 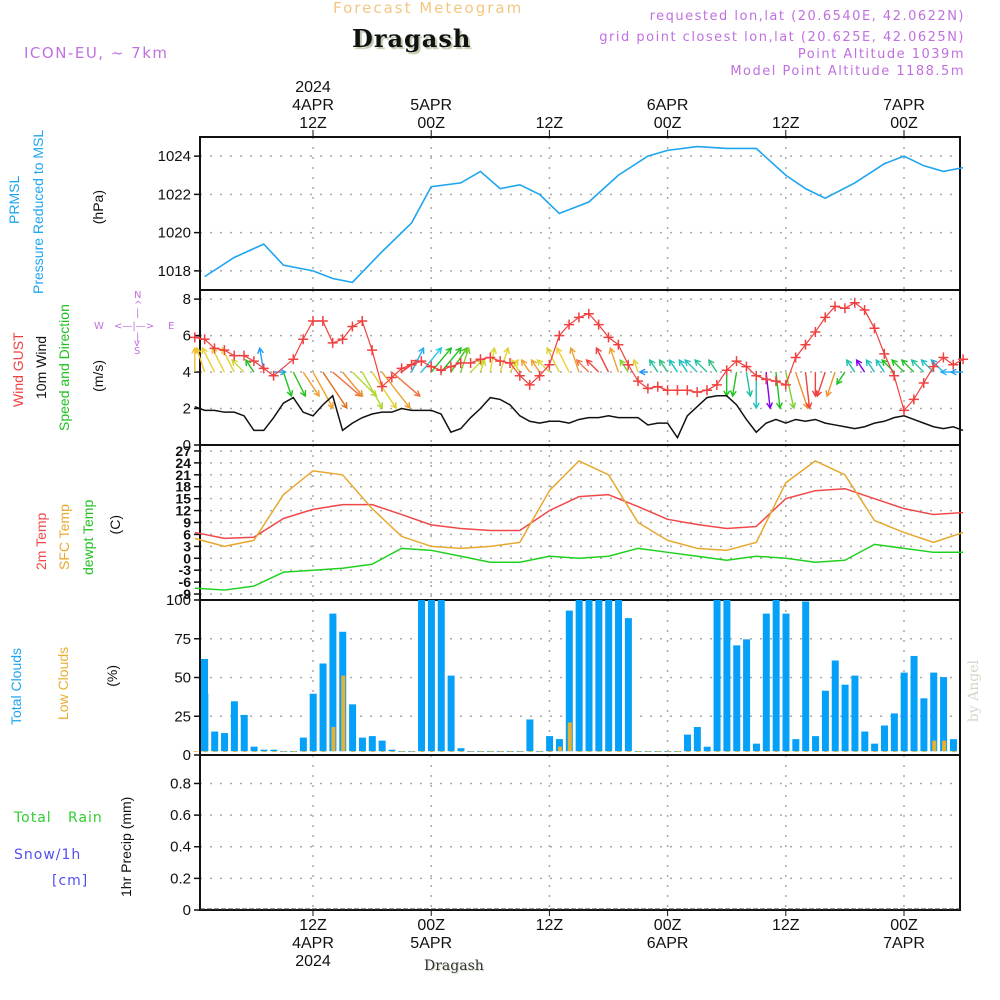 I want to click on wind-ytick-label: 4, so click(x=187, y=372).